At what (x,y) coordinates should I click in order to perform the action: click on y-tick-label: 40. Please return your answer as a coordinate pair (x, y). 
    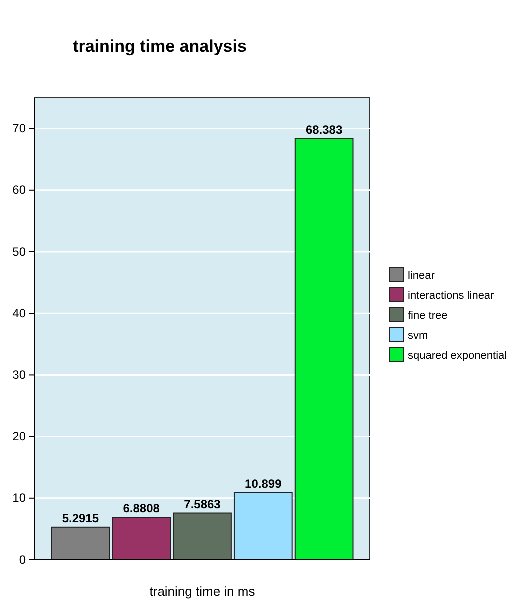
    Looking at the image, I should click on (19, 313).